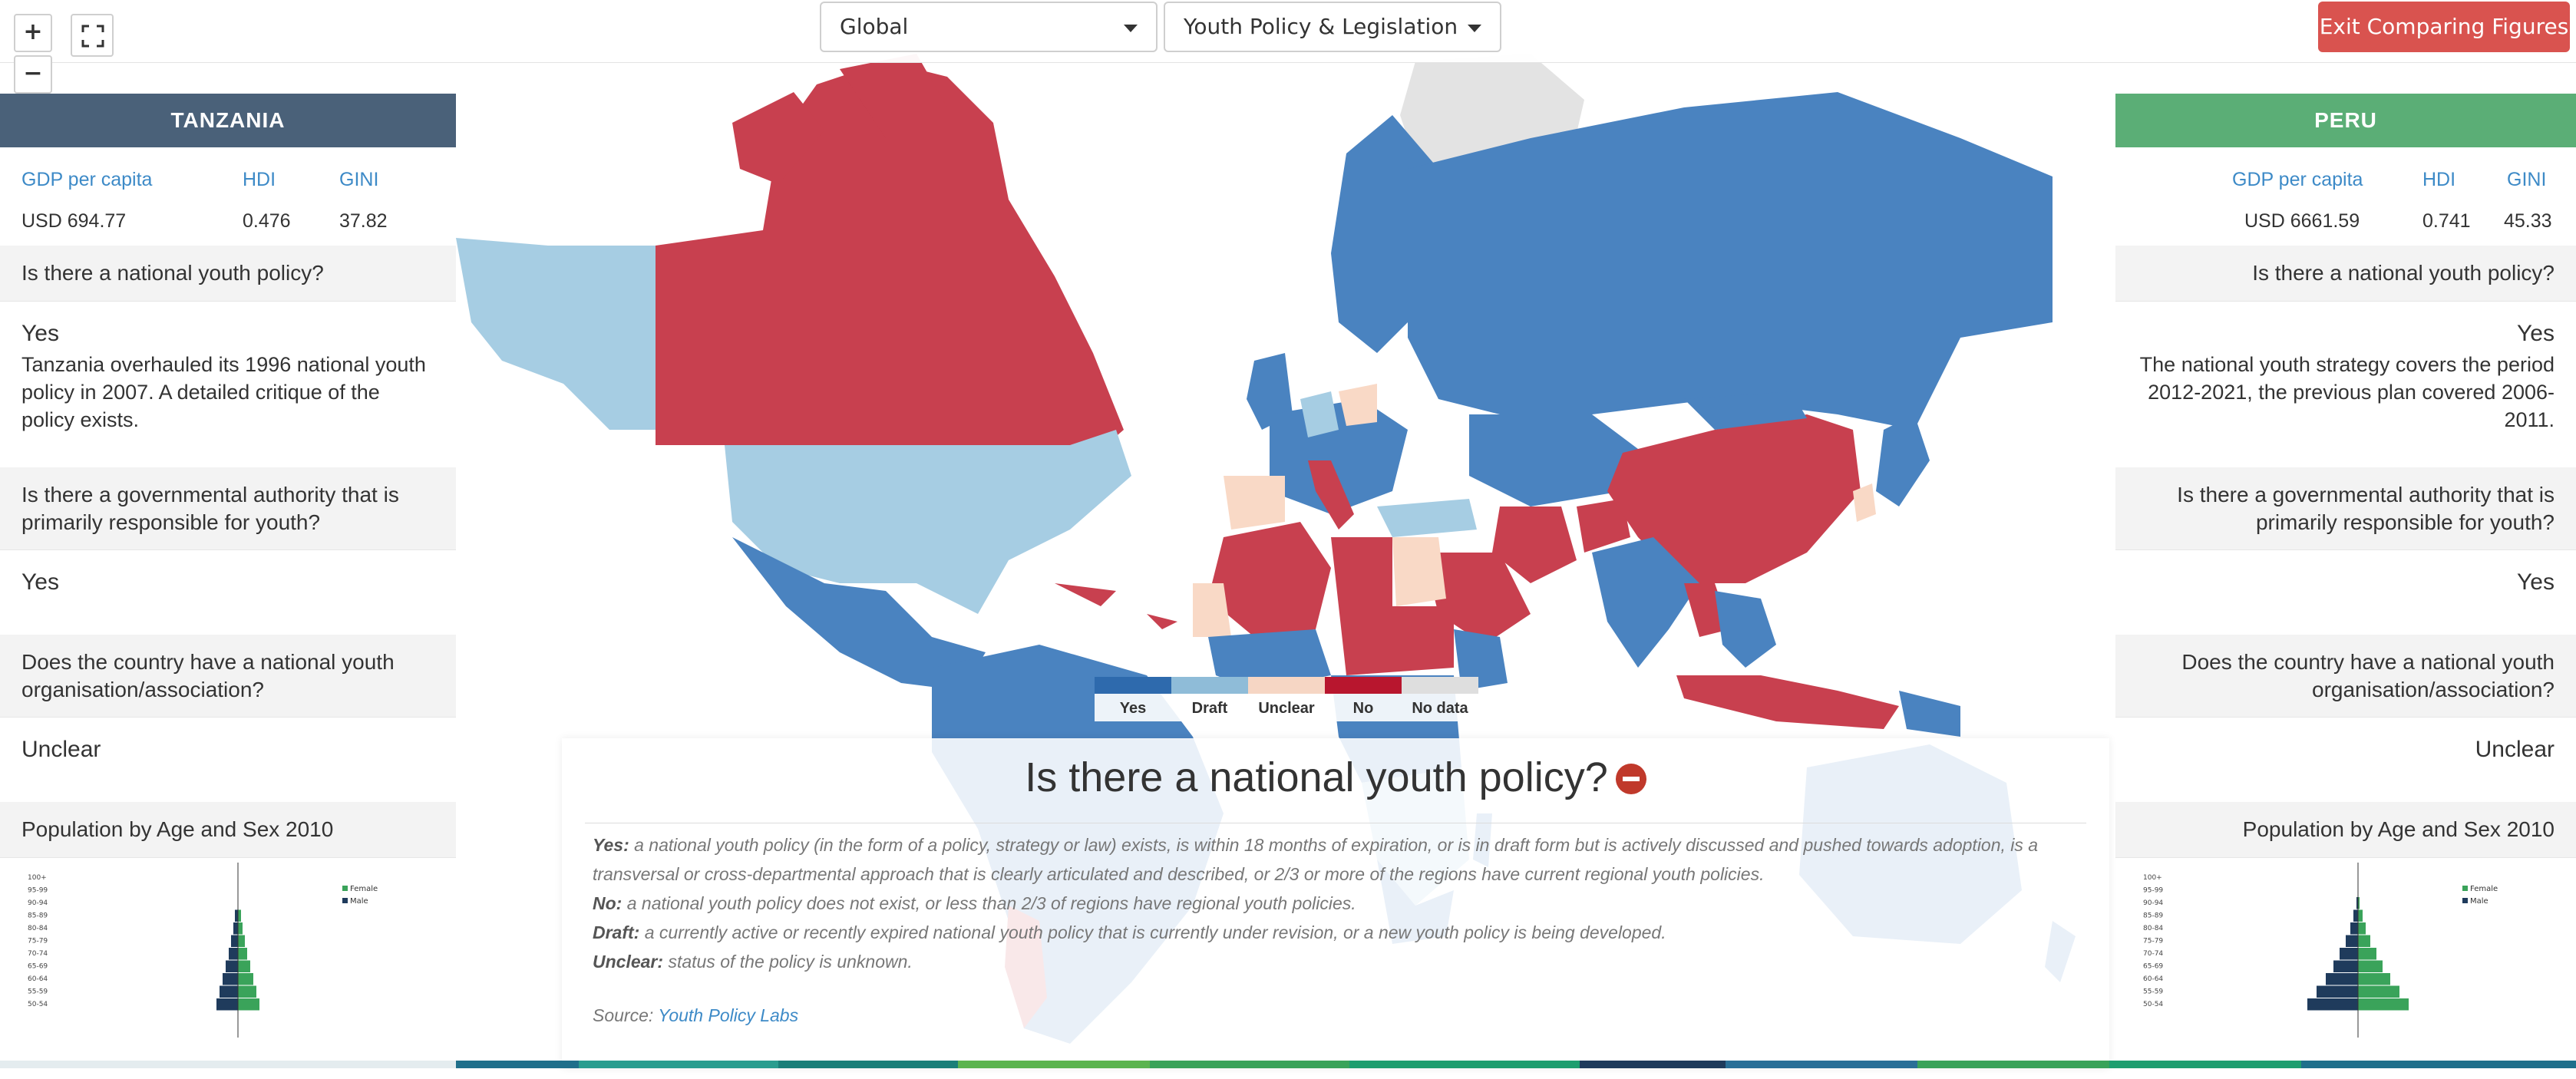  Describe the element at coordinates (33, 33) in the screenshot. I see `zoom-in-button: +` at that location.